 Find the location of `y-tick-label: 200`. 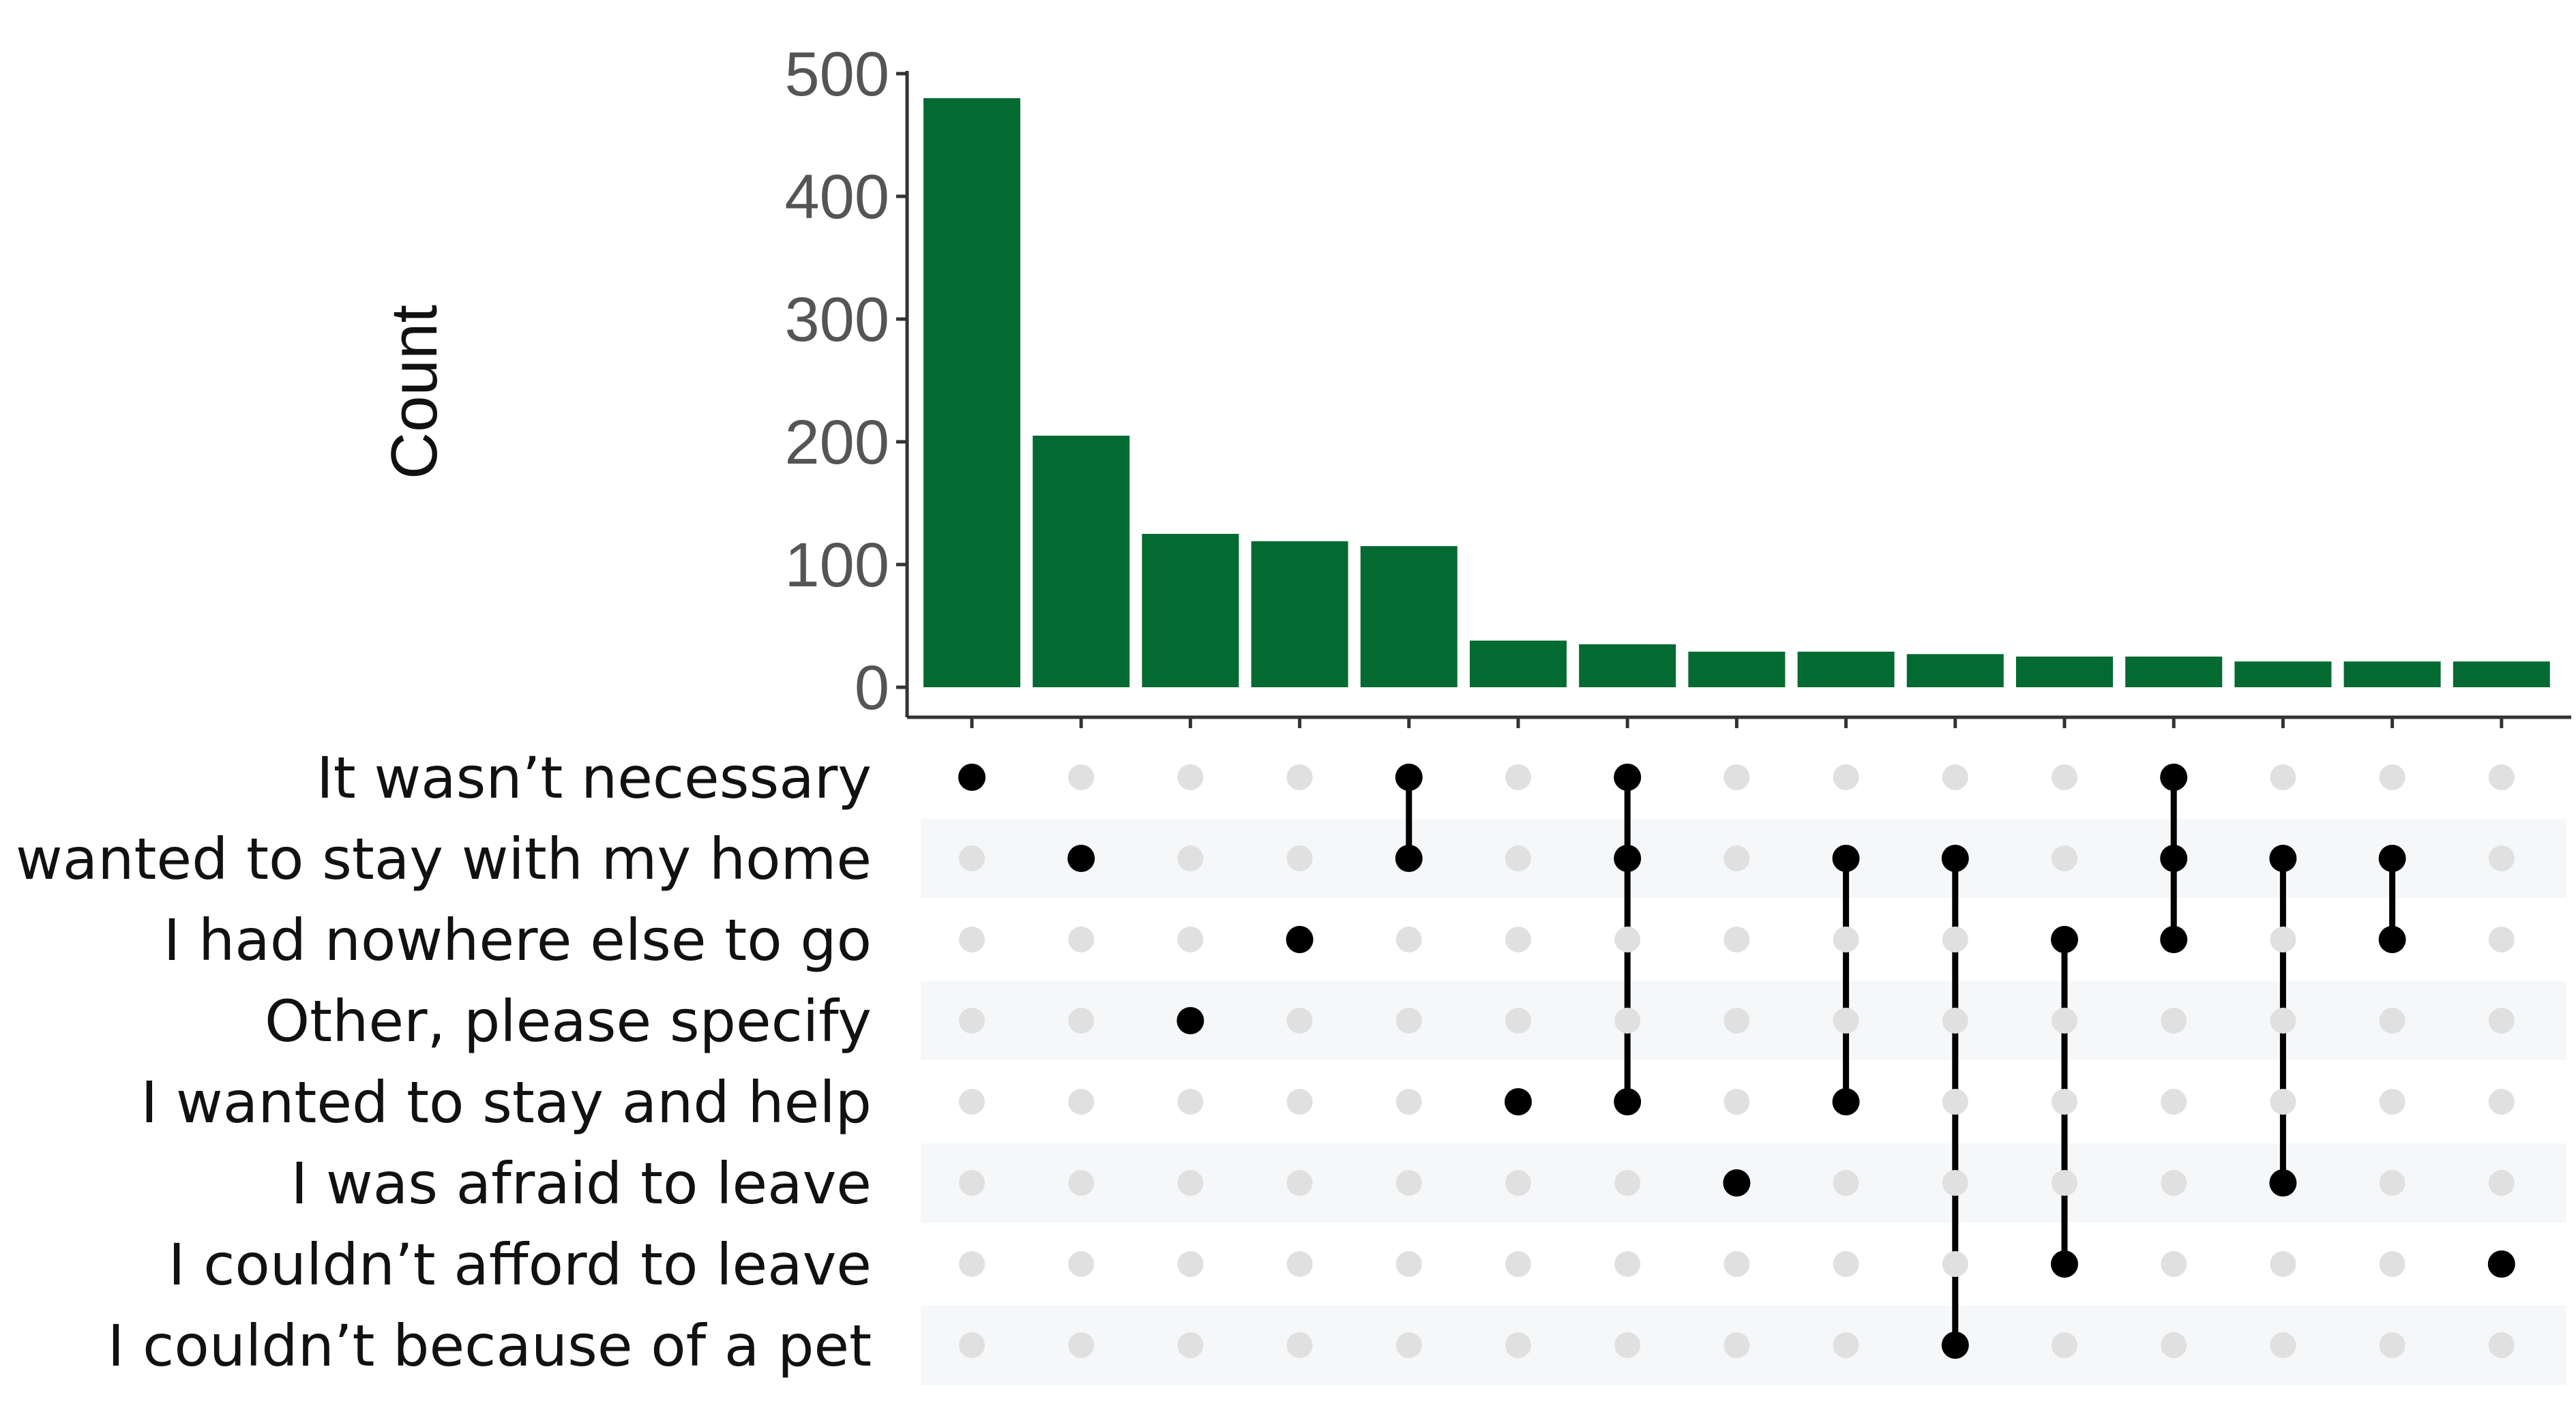

y-tick-label: 200 is located at coordinates (837, 442).